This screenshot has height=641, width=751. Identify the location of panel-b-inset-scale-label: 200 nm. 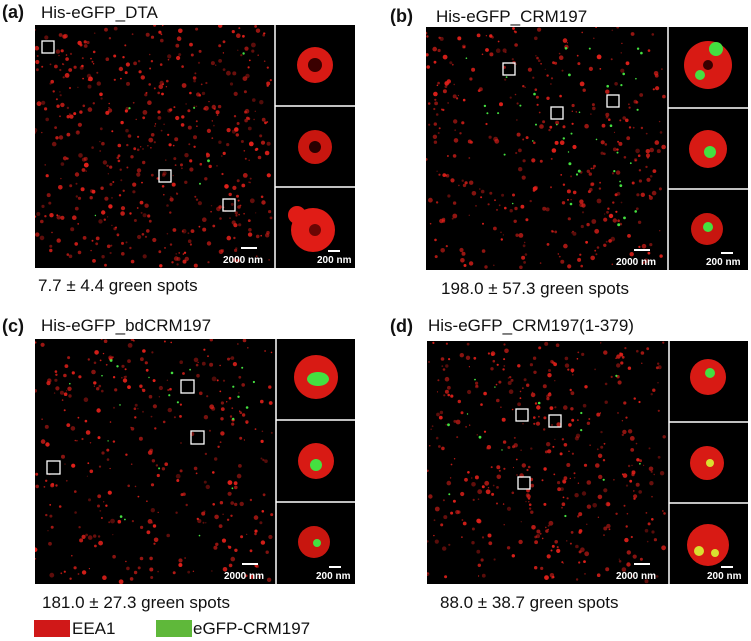
(723, 262).